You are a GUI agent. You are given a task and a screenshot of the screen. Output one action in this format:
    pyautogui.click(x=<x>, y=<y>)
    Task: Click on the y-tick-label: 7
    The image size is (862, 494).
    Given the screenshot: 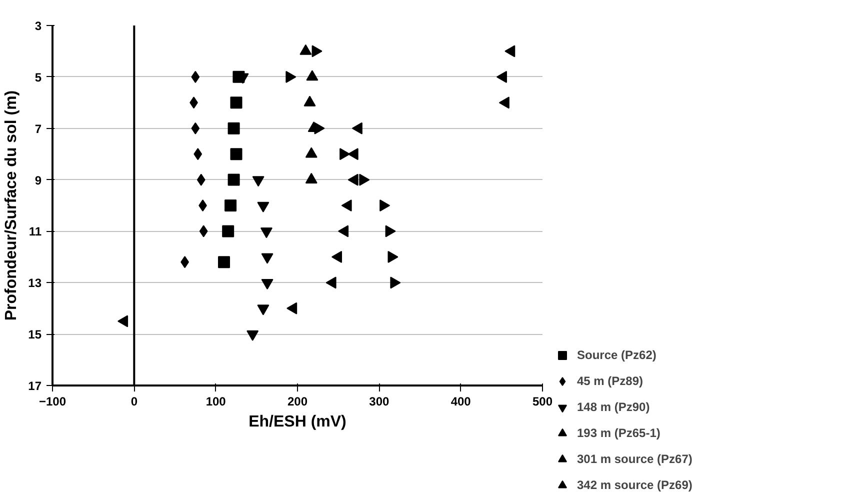 What is the action you would take?
    pyautogui.click(x=38, y=129)
    